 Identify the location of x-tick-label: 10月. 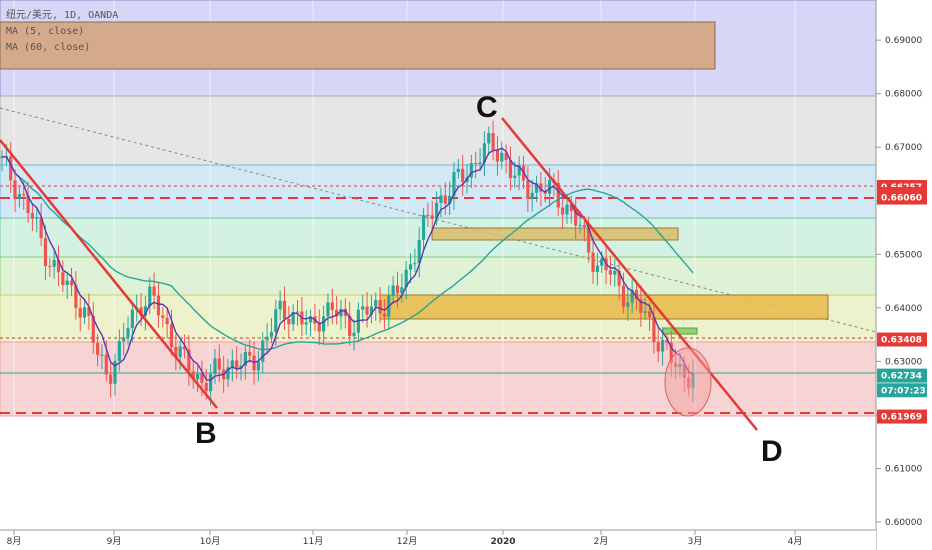
(210, 541).